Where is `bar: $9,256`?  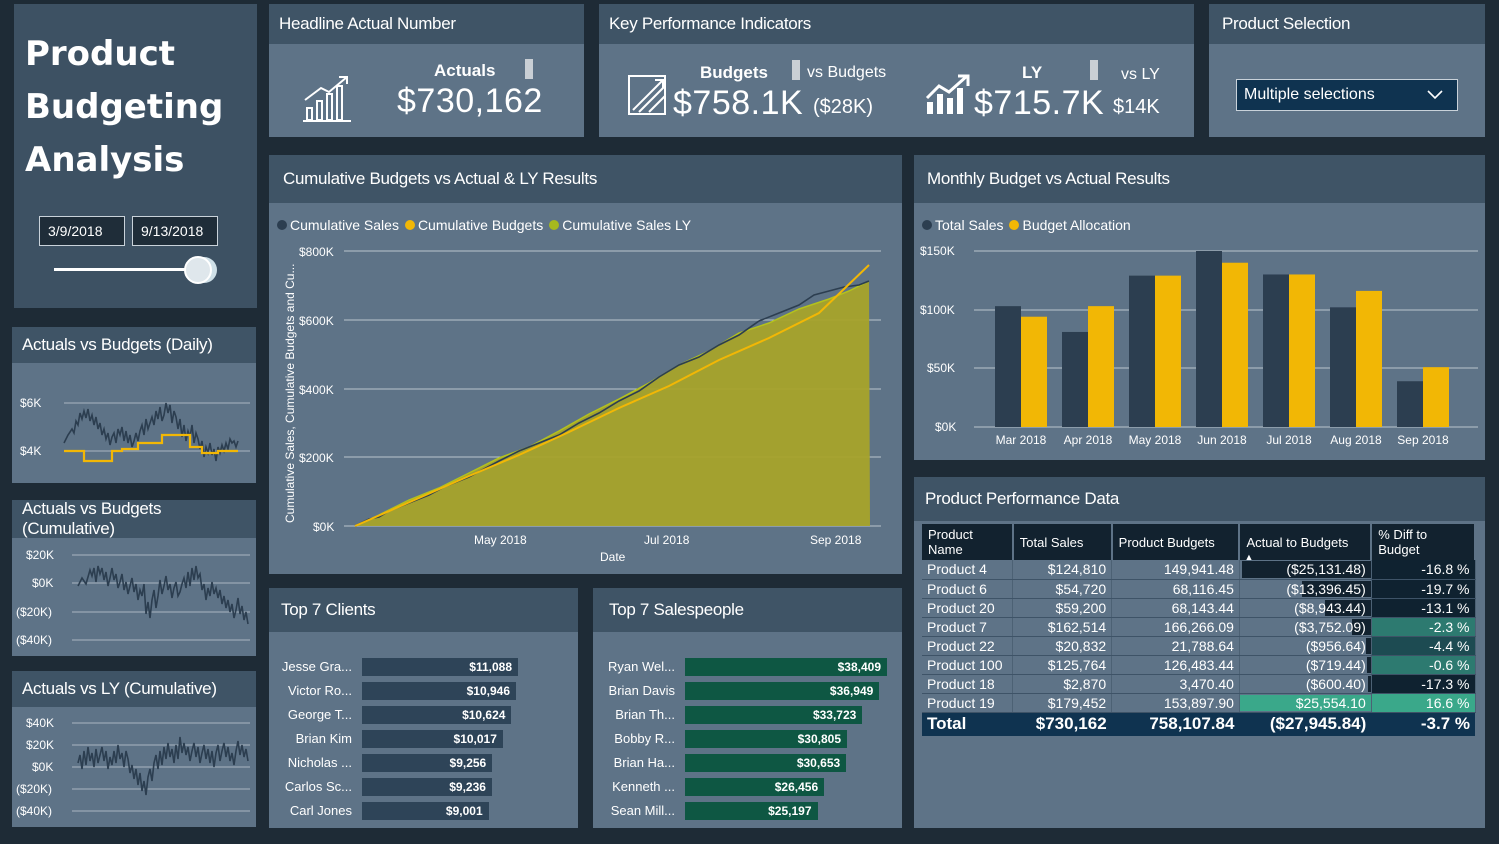
bar: $9,256 is located at coordinates (427, 763).